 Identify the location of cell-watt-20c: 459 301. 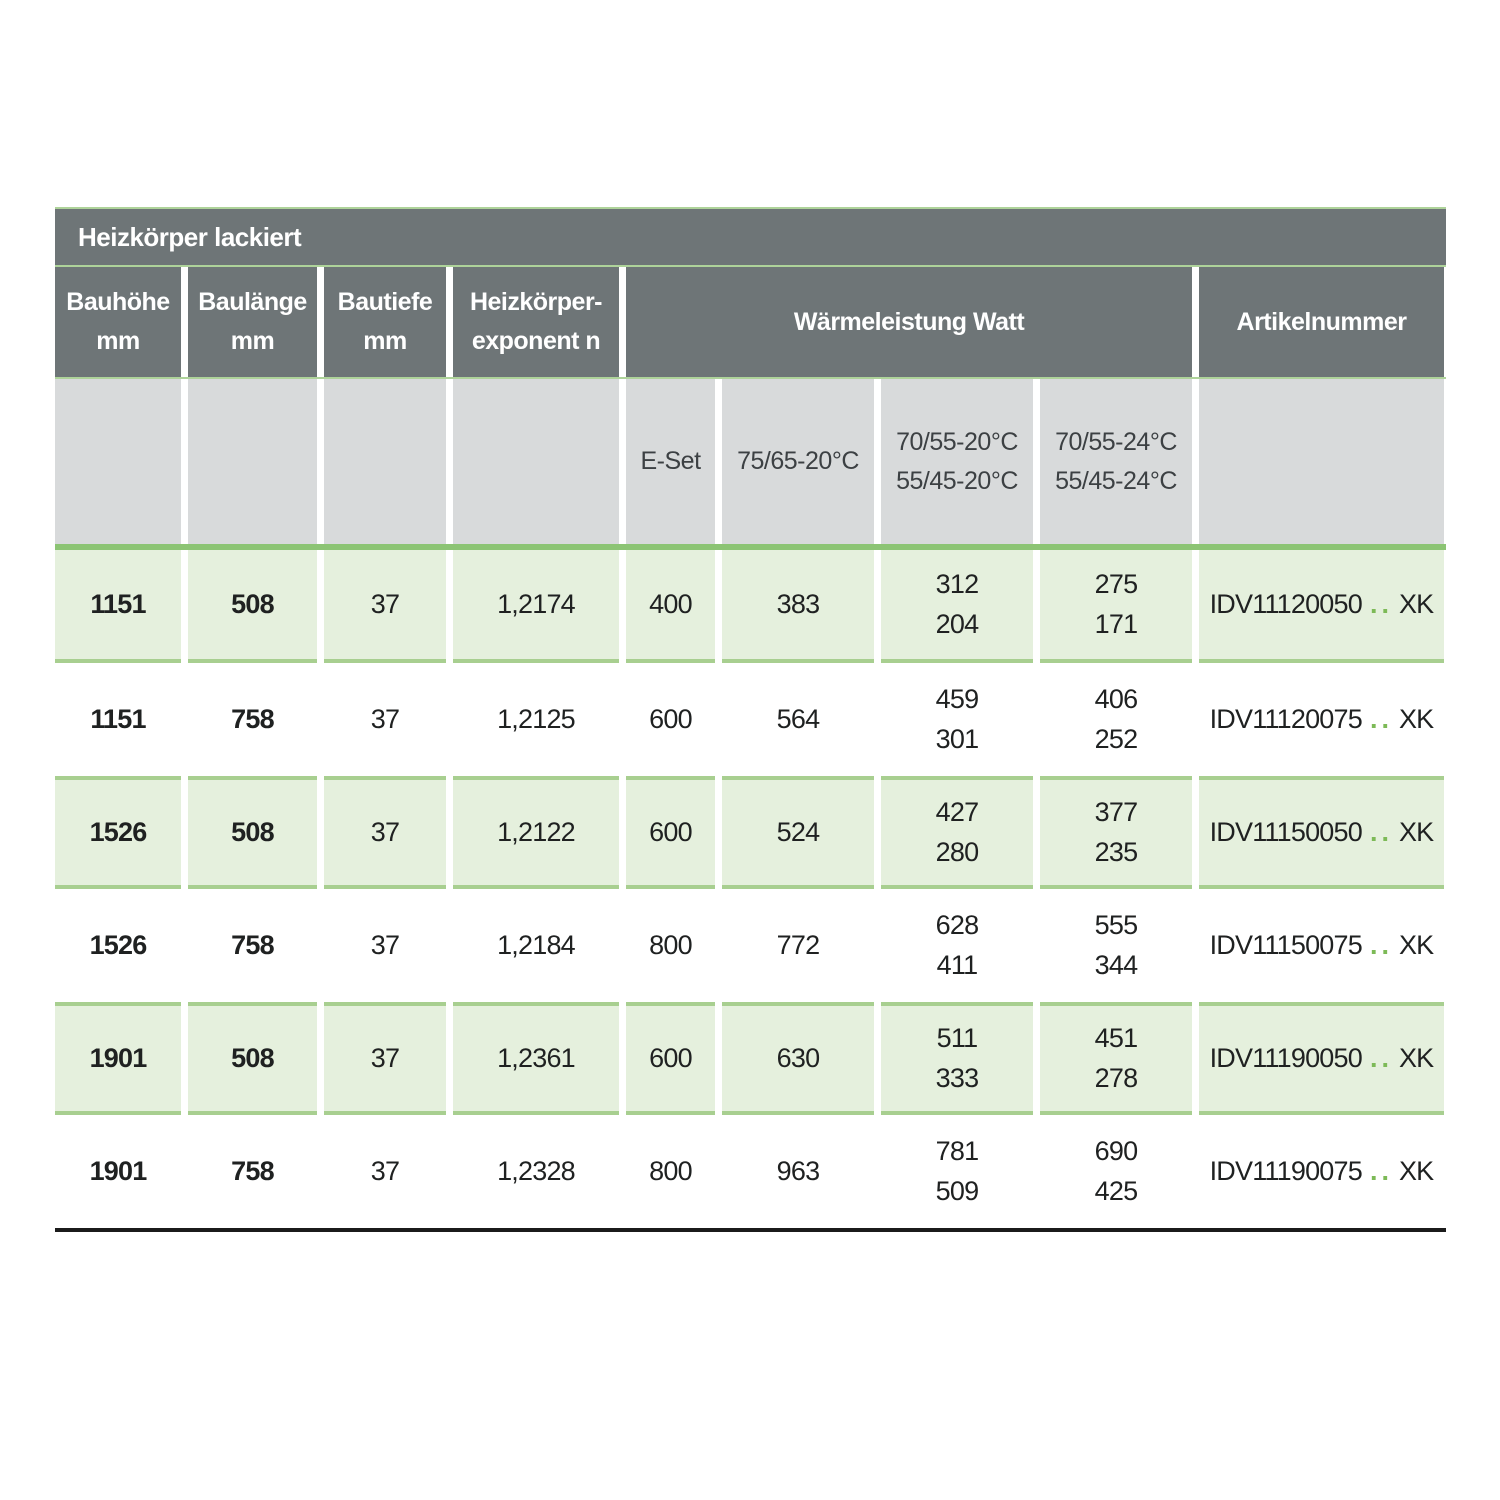
(957, 719).